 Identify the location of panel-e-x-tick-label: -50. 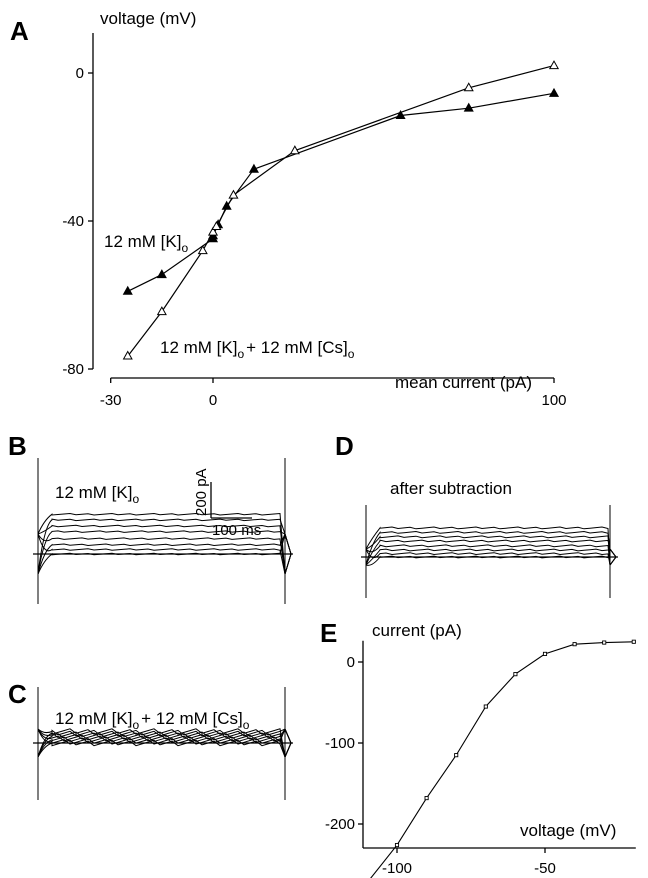
(545, 868).